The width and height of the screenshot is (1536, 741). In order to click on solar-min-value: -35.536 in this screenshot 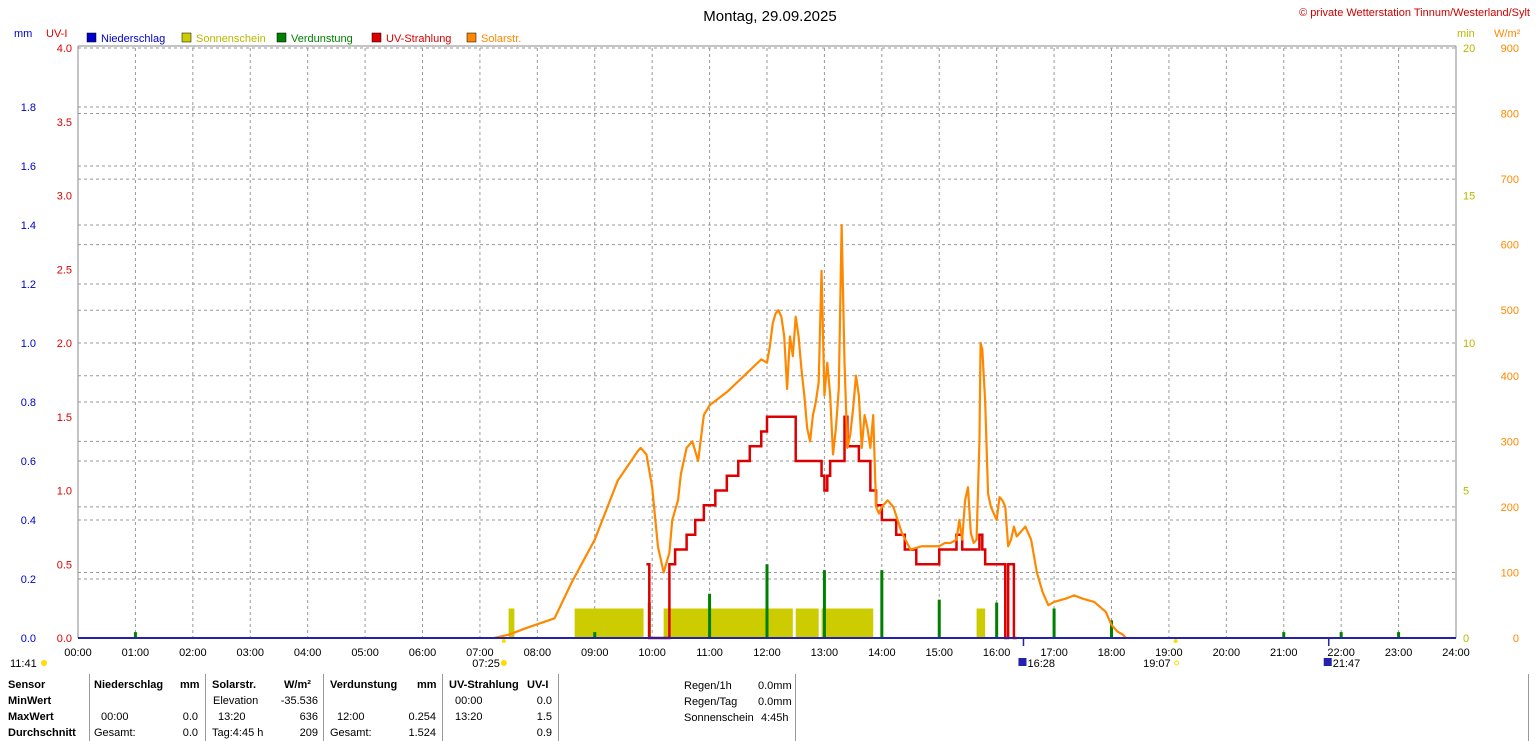, I will do `click(299, 701)`.